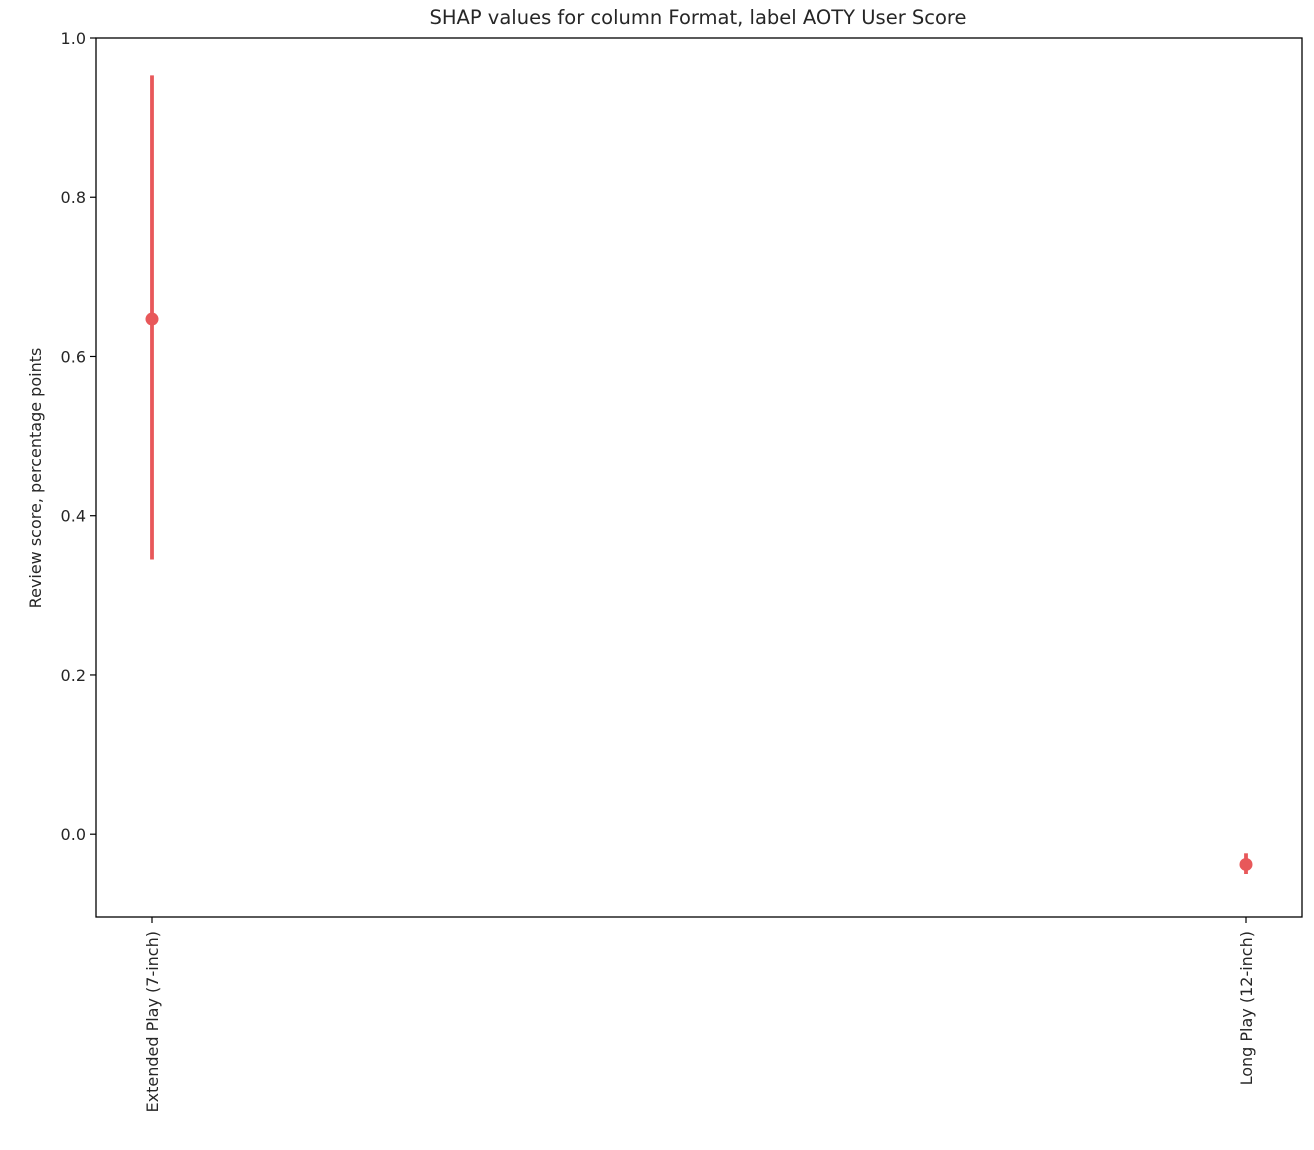  What do you see at coordinates (73, 197) in the screenshot?
I see `y-tick-label: 0.8` at bounding box center [73, 197].